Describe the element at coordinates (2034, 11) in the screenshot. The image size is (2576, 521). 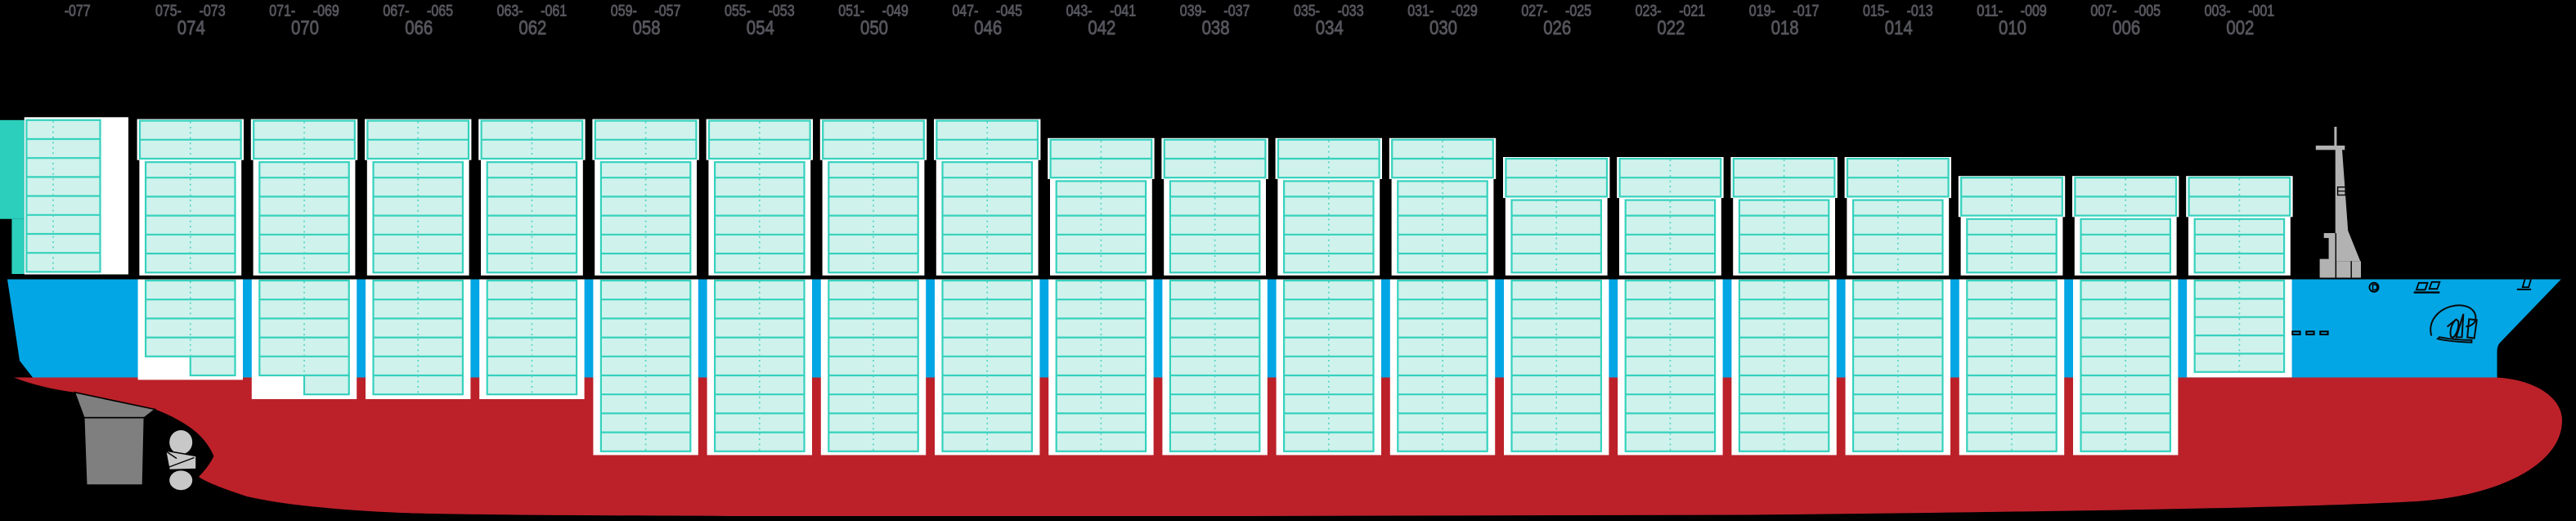
I see `svg-text: -009` at that location.